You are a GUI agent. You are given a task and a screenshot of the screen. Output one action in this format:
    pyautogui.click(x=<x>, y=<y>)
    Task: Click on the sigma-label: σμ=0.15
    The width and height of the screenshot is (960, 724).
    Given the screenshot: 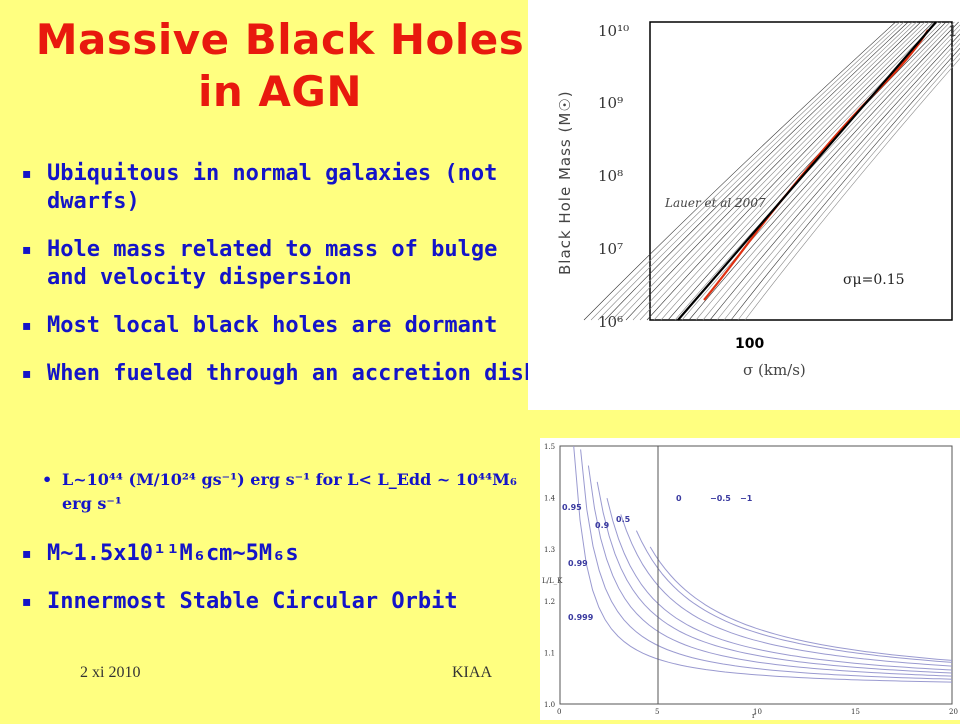 What is the action you would take?
    pyautogui.click(x=874, y=280)
    